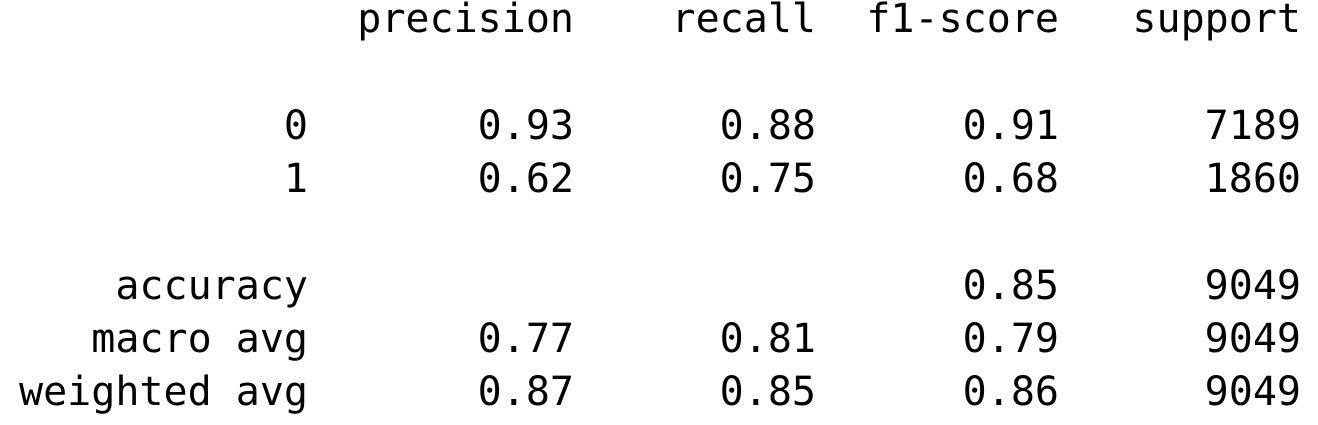  What do you see at coordinates (199, 339) in the screenshot?
I see `row-label: macro avg` at bounding box center [199, 339].